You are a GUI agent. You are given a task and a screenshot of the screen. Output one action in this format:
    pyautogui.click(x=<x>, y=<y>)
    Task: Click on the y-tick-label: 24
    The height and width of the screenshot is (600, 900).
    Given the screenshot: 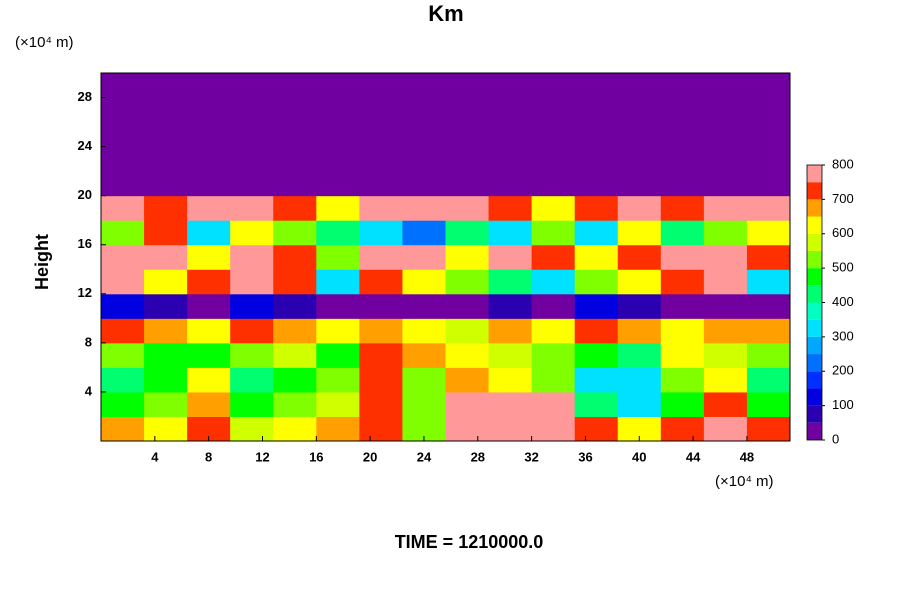 What is the action you would take?
    pyautogui.click(x=85, y=145)
    